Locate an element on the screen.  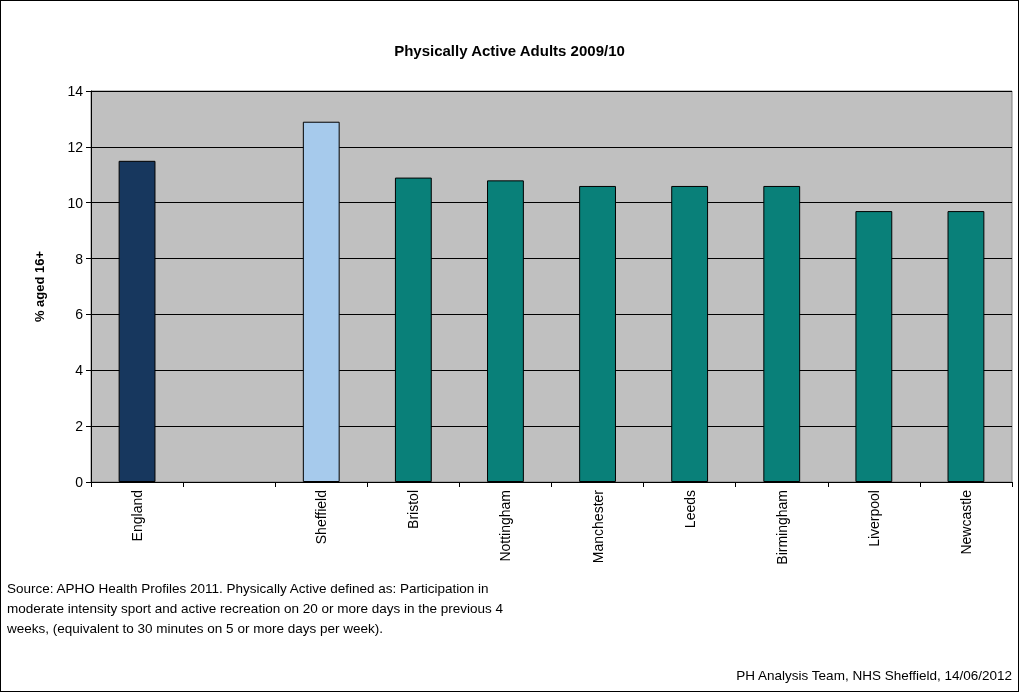
x-tick-label: Nottingham is located at coordinates (505, 526).